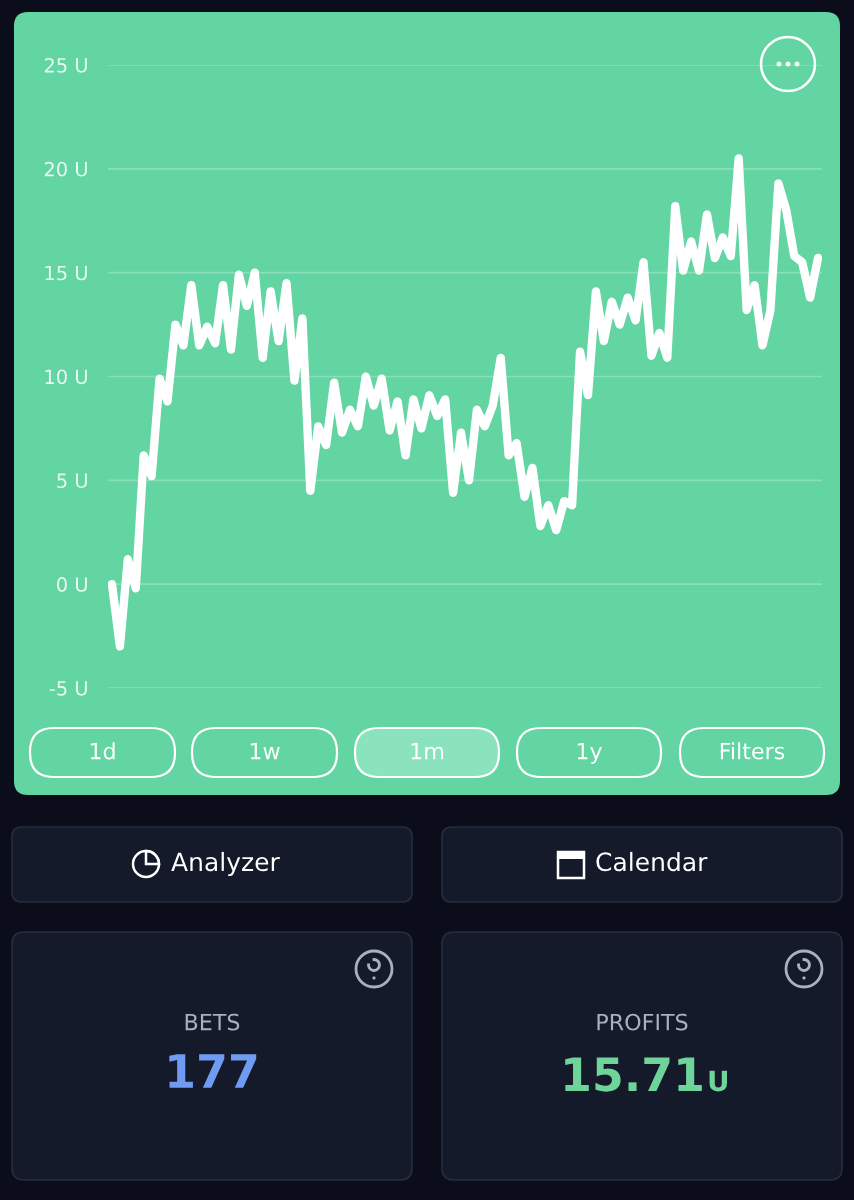 The width and height of the screenshot is (854, 1200). What do you see at coordinates (65, 169) in the screenshot?
I see `y-tick-label: 20 U` at bounding box center [65, 169].